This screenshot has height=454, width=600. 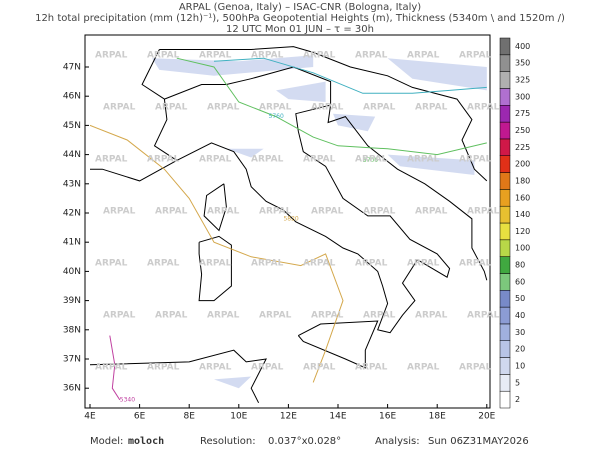 What do you see at coordinates (520, 265) in the screenshot?
I see `colorbar-label: 80` at bounding box center [520, 265].